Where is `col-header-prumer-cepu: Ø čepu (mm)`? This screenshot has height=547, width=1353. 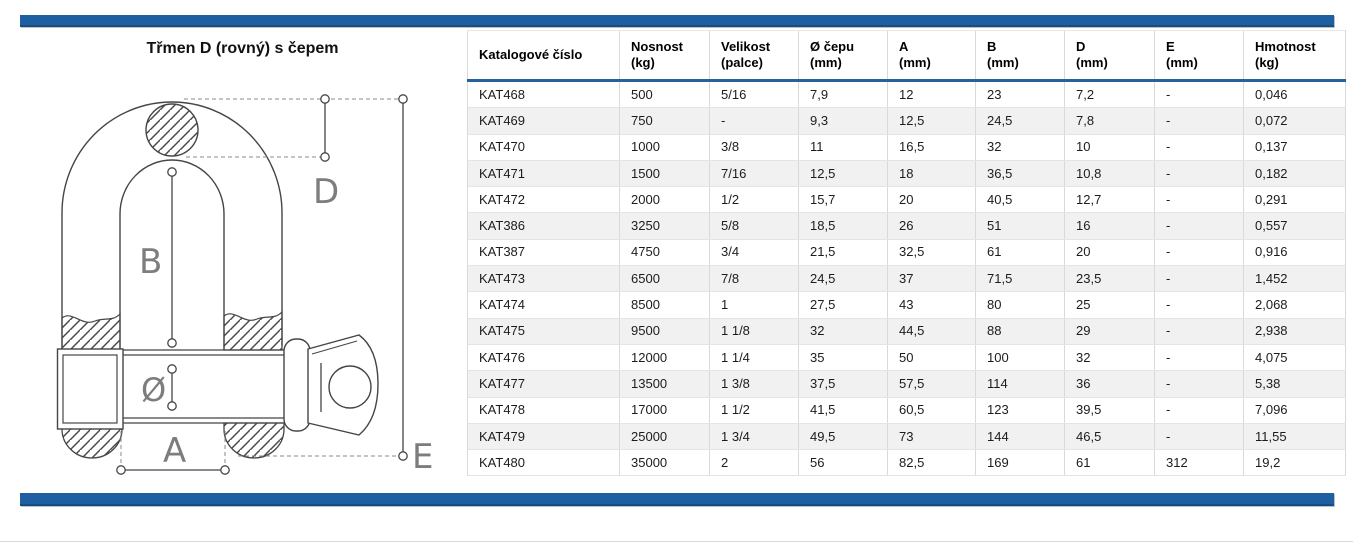
col-header-prumer-cepu: Ø čepu (mm) is located at coordinates (843, 56).